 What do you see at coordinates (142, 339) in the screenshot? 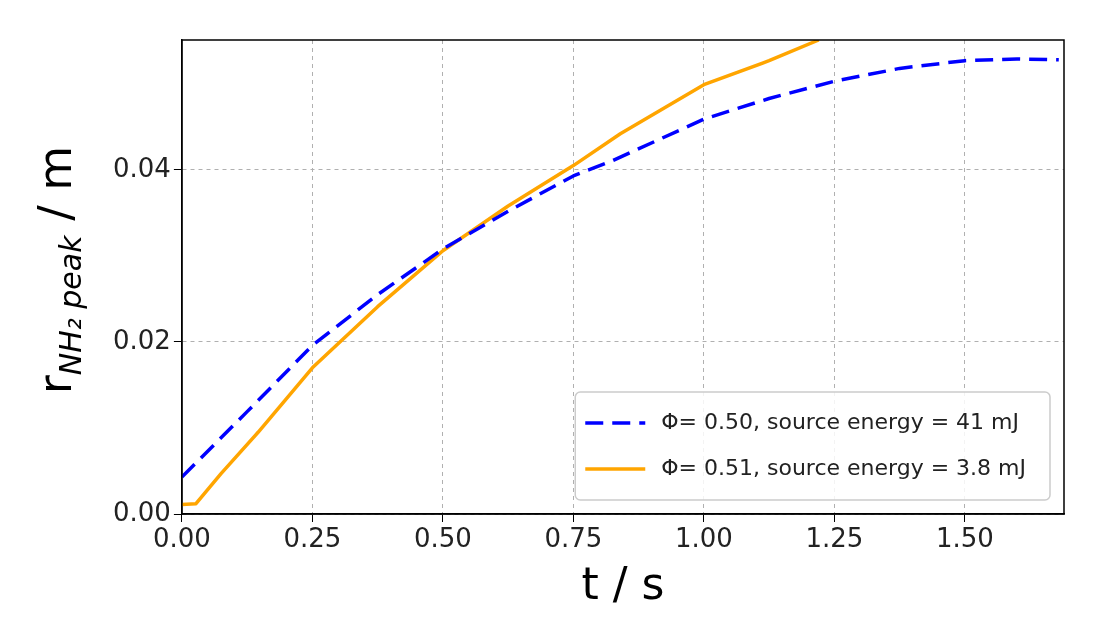
I see `y-tick-label: 0.02` at bounding box center [142, 339].